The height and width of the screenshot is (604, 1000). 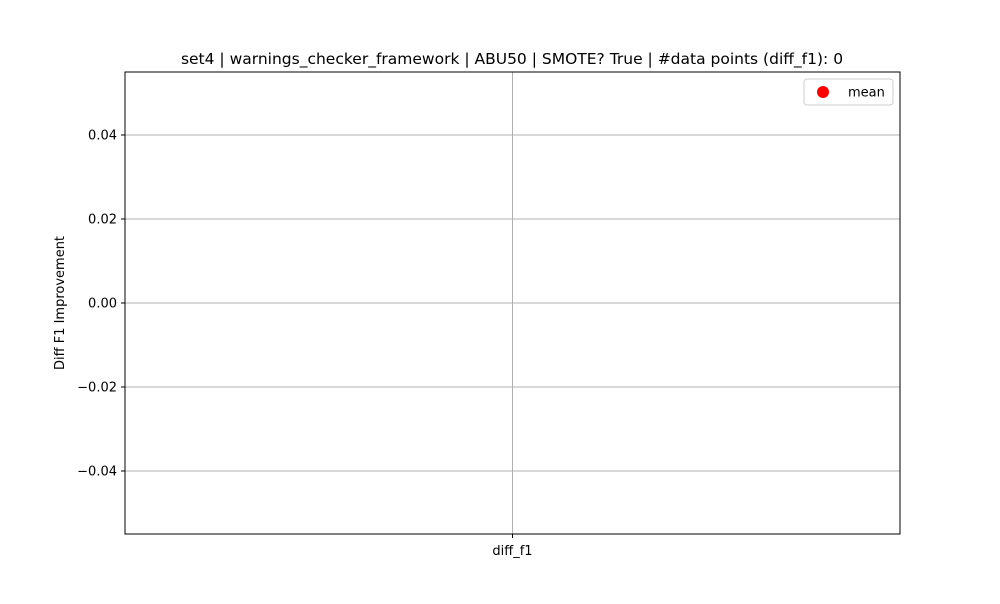 What do you see at coordinates (97, 388) in the screenshot?
I see `y-tick-label: −0.02` at bounding box center [97, 388].